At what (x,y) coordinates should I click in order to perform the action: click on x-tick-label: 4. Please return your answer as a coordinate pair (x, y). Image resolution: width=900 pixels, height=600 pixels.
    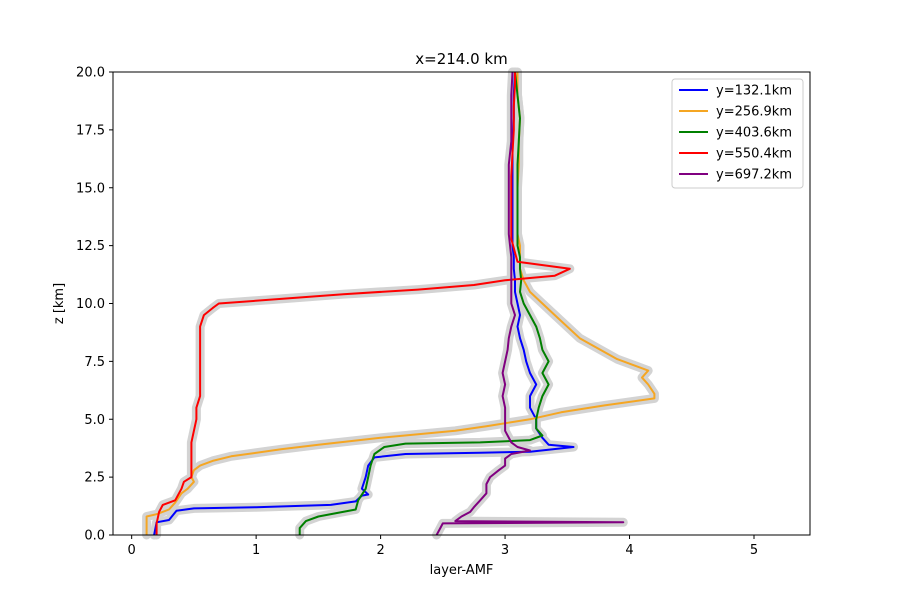
    Looking at the image, I should click on (629, 550).